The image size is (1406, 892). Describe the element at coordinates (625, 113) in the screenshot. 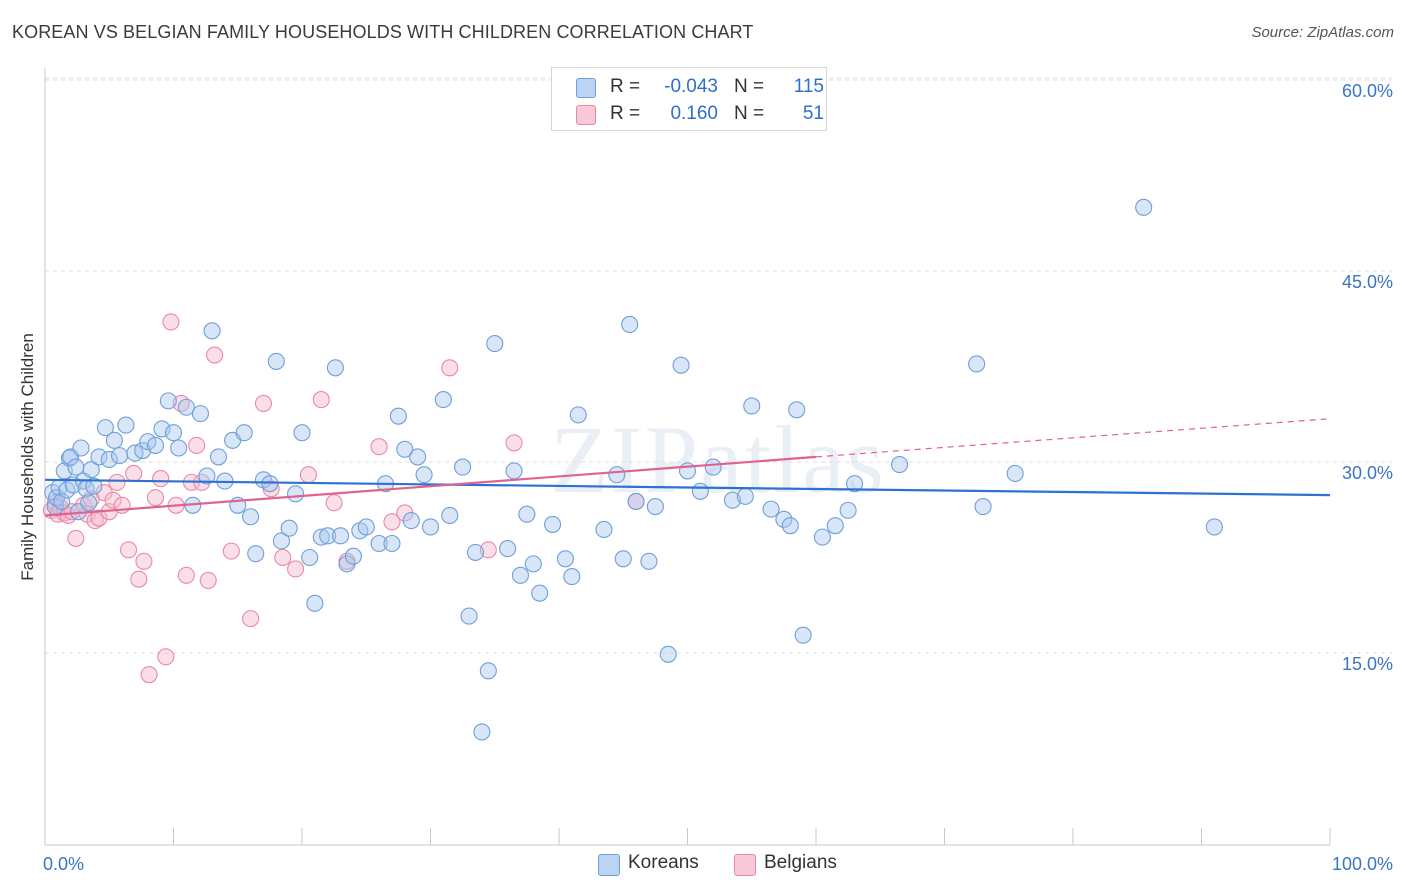

I see `belgian-r-label: R =` at that location.